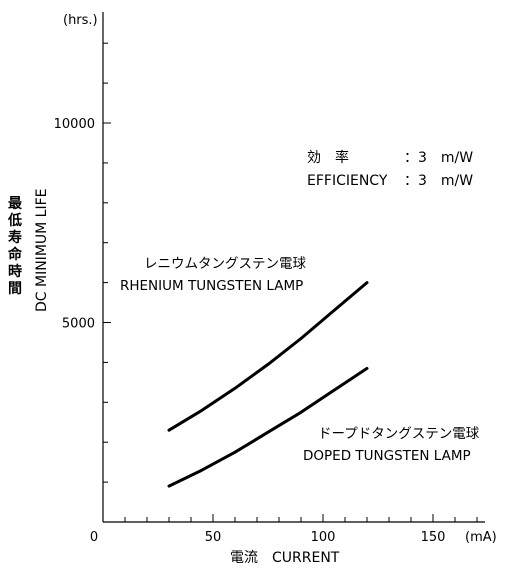 The height and width of the screenshot is (568, 522). What do you see at coordinates (433, 537) in the screenshot?
I see `x-tick-label: 150` at bounding box center [433, 537].